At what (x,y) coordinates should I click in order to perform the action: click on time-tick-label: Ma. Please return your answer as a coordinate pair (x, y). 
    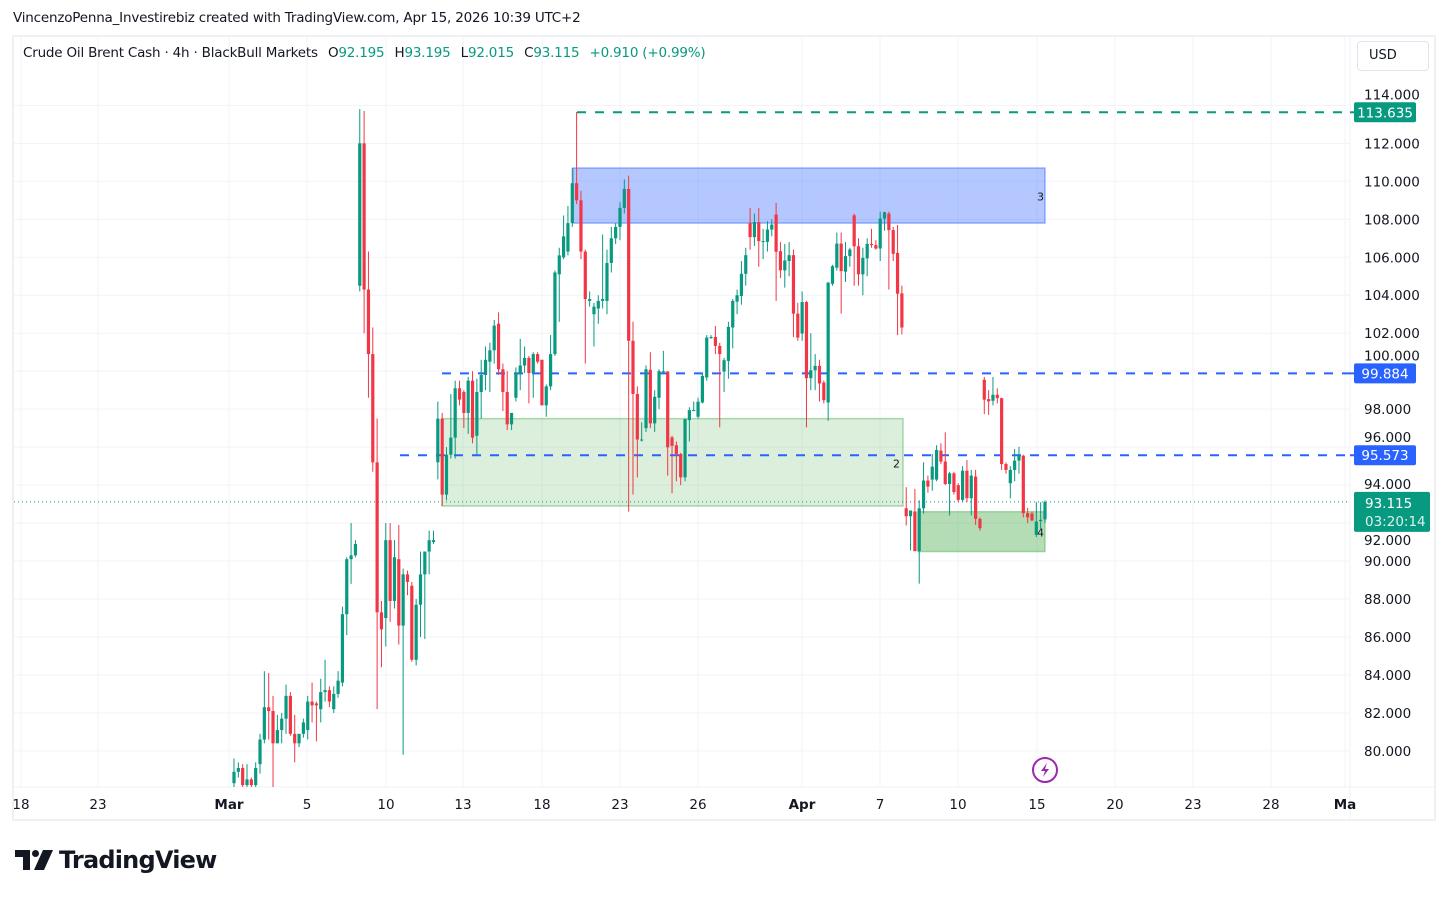
    Looking at the image, I should click on (1345, 805).